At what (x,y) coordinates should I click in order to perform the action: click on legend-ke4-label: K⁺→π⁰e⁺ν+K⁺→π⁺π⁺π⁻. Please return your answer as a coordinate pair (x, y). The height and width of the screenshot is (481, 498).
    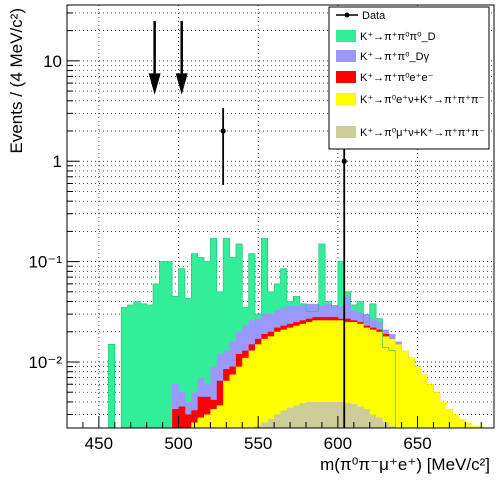
    Looking at the image, I should click on (422, 100).